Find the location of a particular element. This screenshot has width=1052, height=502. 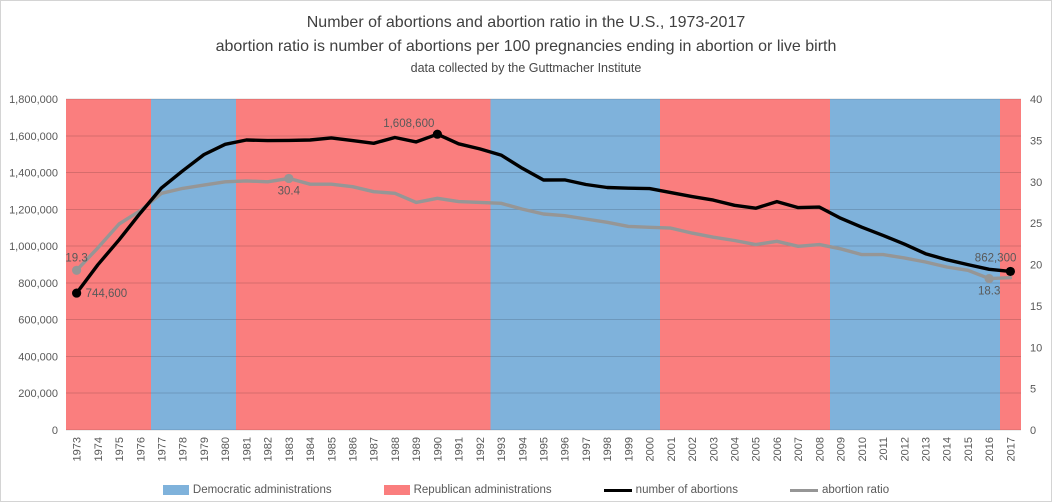

legend-item-republican: Republican administrations is located at coordinates (467, 490).